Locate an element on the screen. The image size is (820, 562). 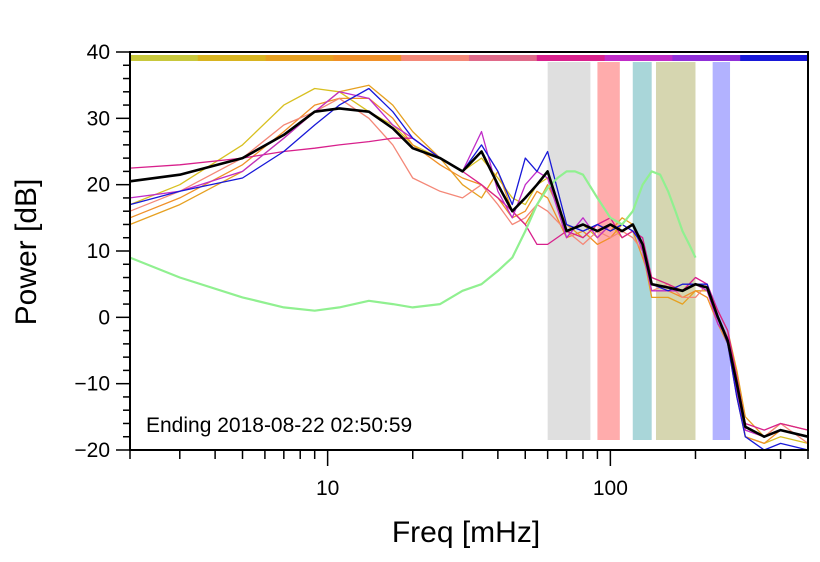
end-time-annotation: Ending 2018-08-22 02:50:59 is located at coordinates (279, 425).